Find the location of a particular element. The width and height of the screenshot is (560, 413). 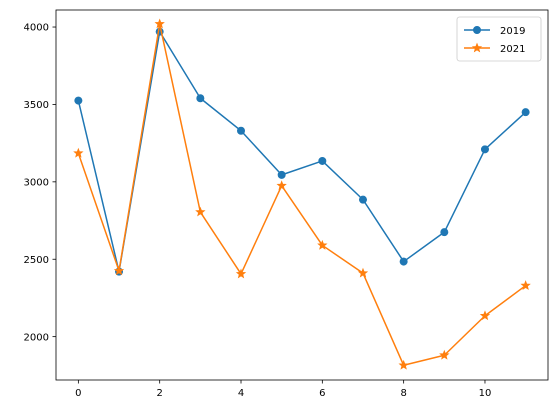

y-tick-label: 3500 is located at coordinates (36, 105).